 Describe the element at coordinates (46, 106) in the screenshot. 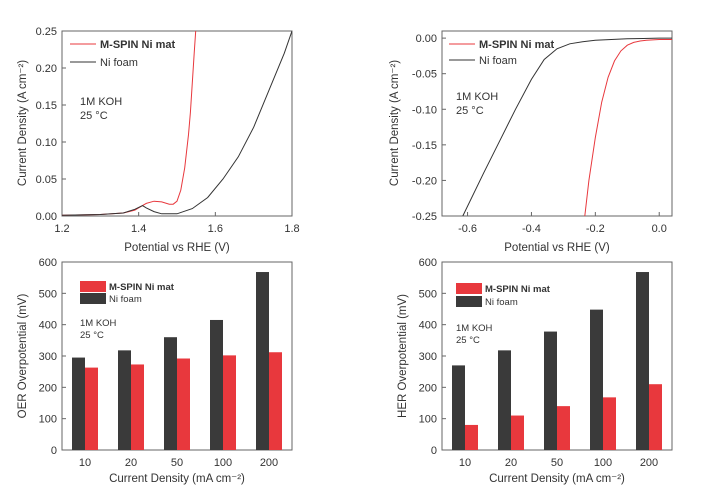

I see `oer-ytick-label-3: 0.15` at that location.